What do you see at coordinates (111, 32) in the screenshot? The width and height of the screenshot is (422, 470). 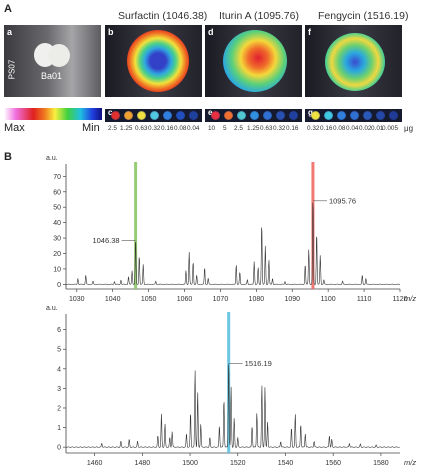 I see `tile-letter-b: b` at bounding box center [111, 32].